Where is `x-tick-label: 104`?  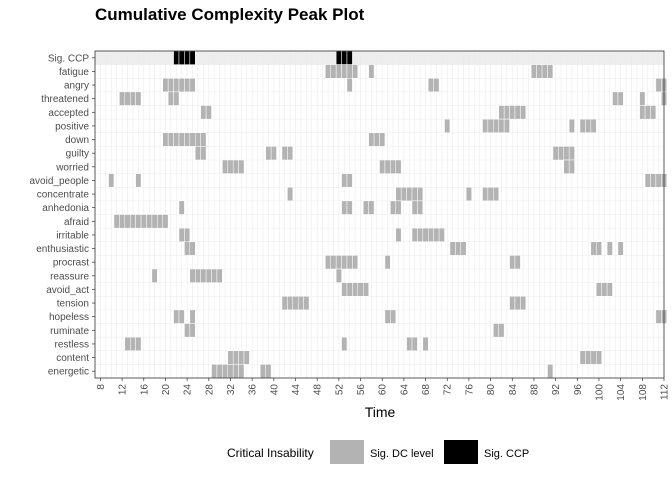 x-tick-label: 104 is located at coordinates (621, 392).